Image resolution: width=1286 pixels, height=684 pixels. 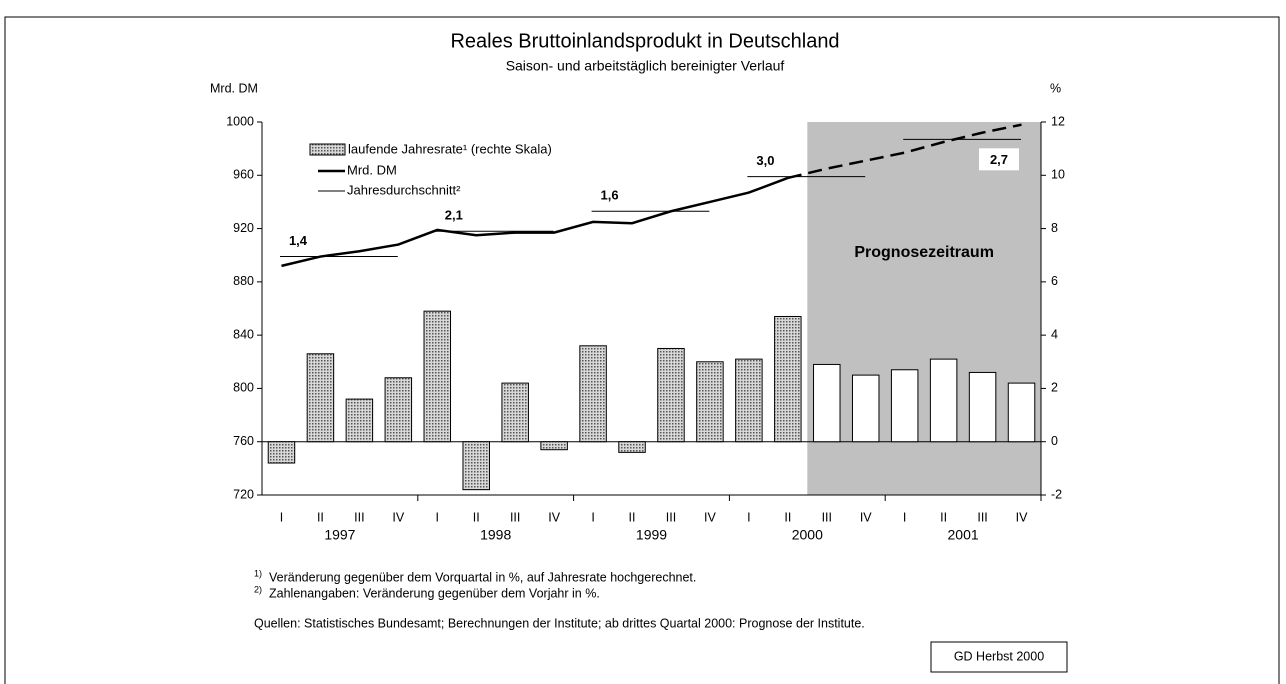 I want to click on y2-tick-label: 0, so click(x=1054, y=441).